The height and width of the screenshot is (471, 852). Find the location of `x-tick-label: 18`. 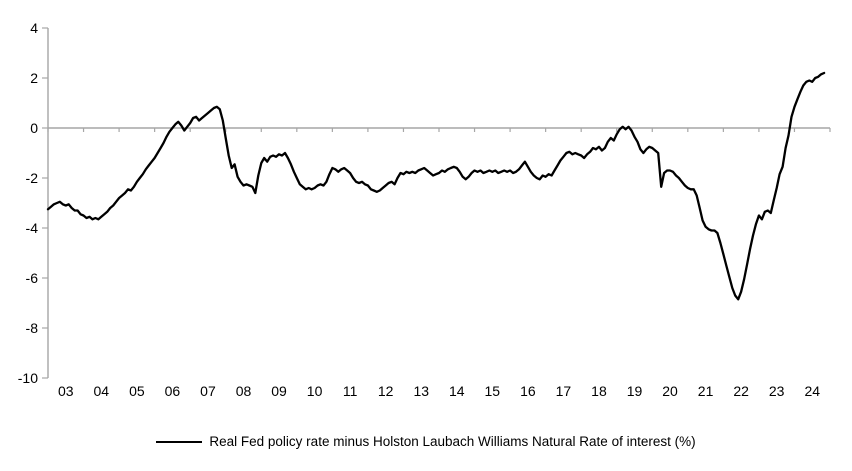

x-tick-label: 18 is located at coordinates (599, 391).